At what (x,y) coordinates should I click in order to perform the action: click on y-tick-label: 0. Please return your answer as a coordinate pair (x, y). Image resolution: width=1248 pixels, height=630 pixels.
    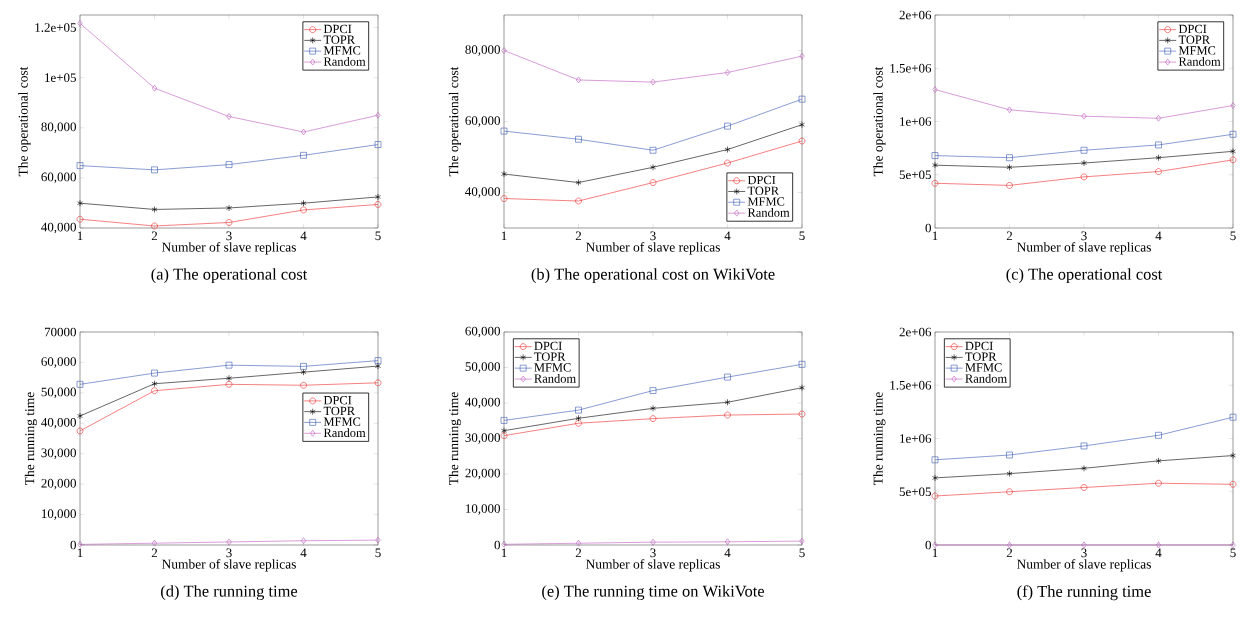
    Looking at the image, I should click on (73, 545).